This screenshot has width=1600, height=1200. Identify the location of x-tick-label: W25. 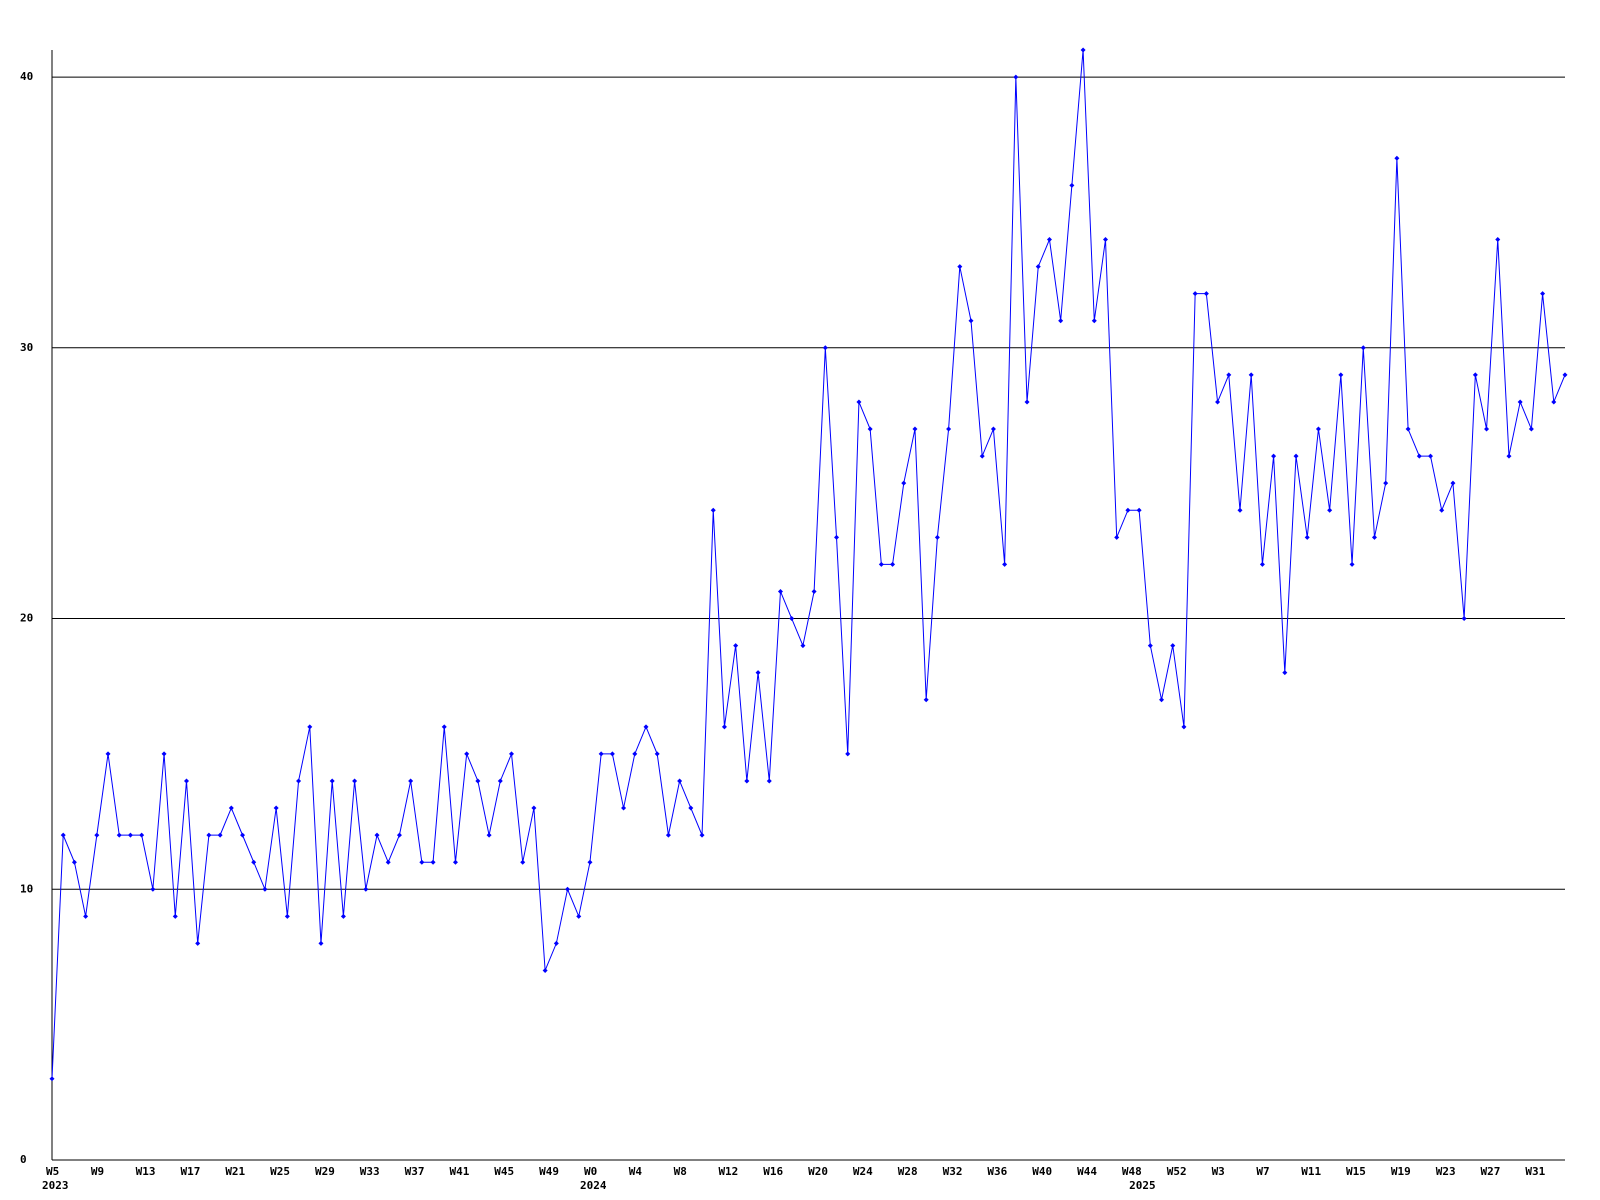
(280, 1171).